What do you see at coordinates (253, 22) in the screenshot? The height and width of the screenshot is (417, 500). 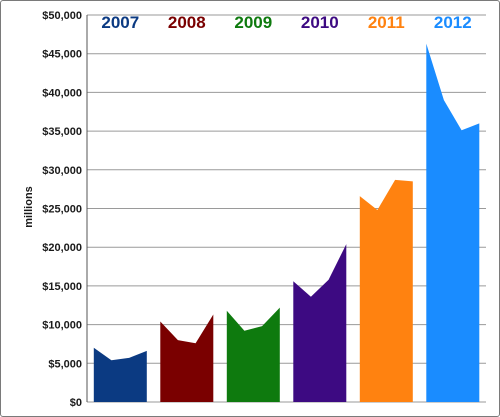 I see `series-label-2009: 2009` at bounding box center [253, 22].